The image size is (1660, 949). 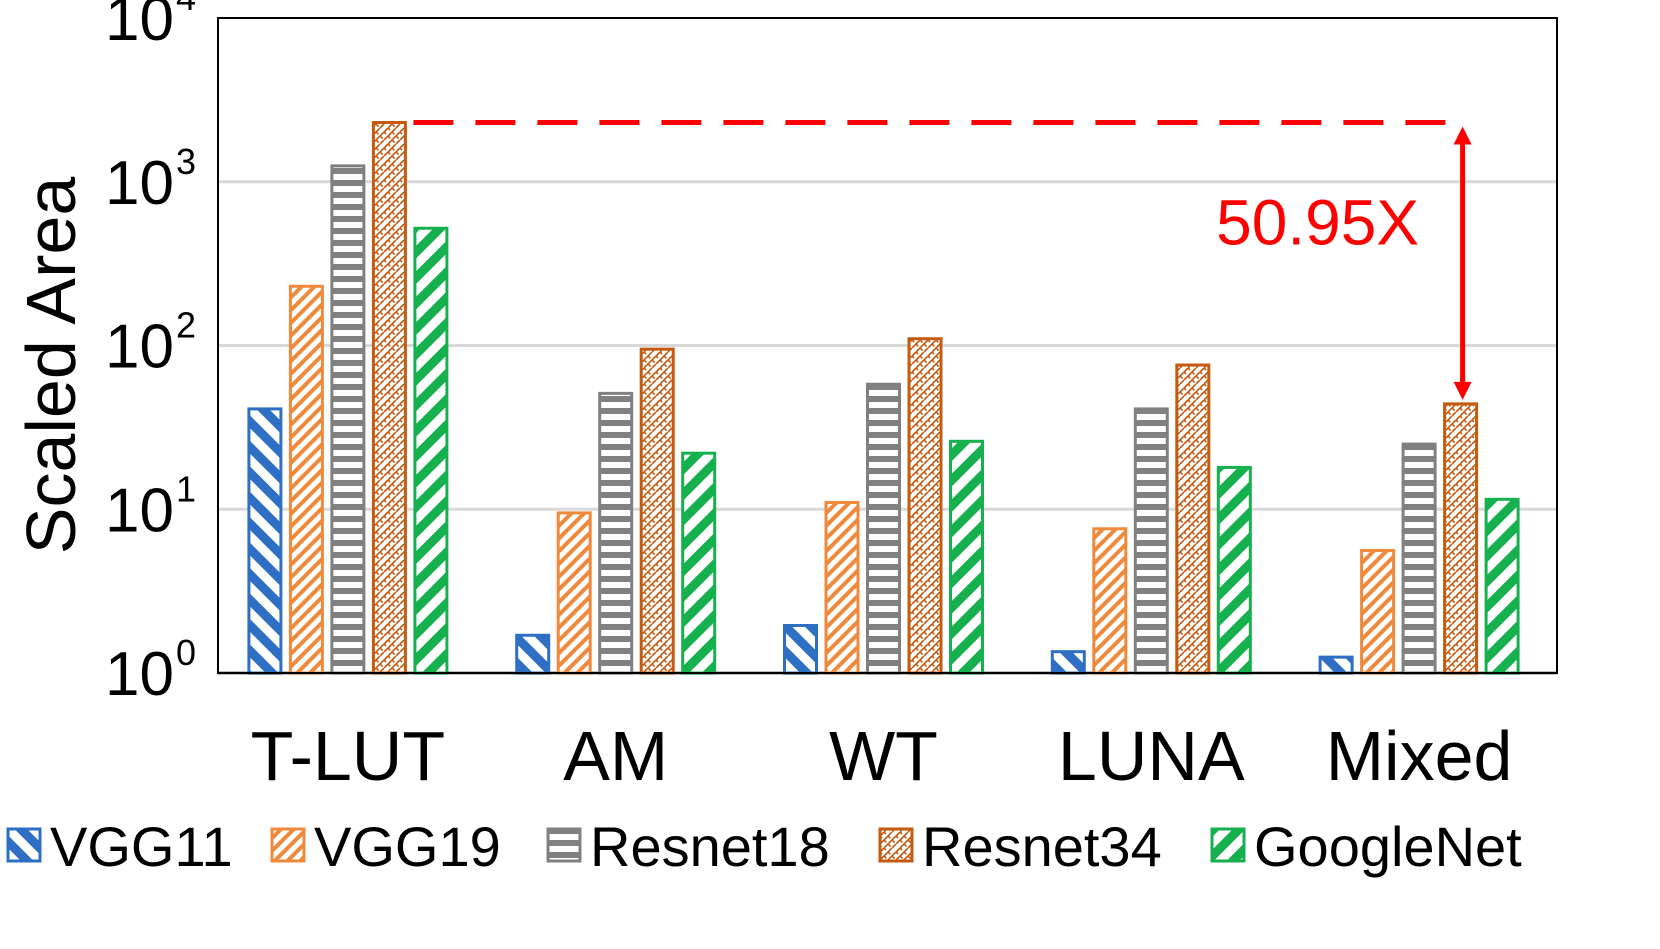 What do you see at coordinates (1068, 662) in the screenshot?
I see `bar-luna-vgg11` at bounding box center [1068, 662].